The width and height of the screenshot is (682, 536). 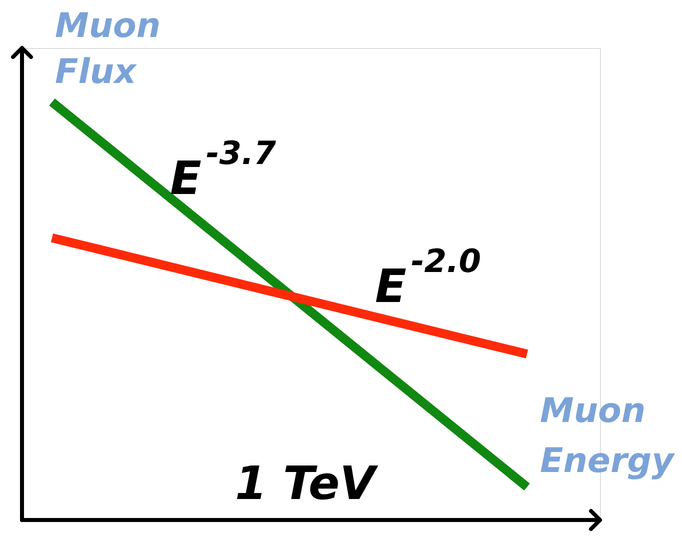 I want to click on y-axis-title: Muon Flux, so click(x=108, y=49).